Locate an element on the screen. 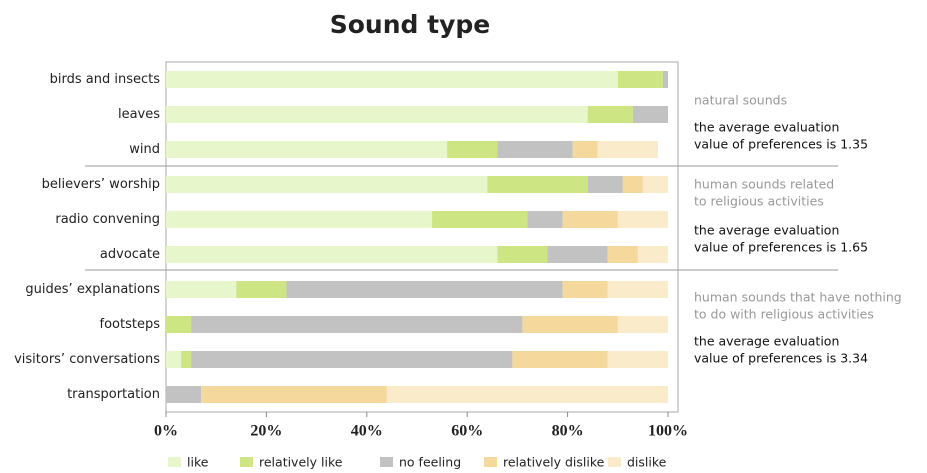 The height and width of the screenshot is (473, 927). group-label: to do with religious activities is located at coordinates (784, 314).